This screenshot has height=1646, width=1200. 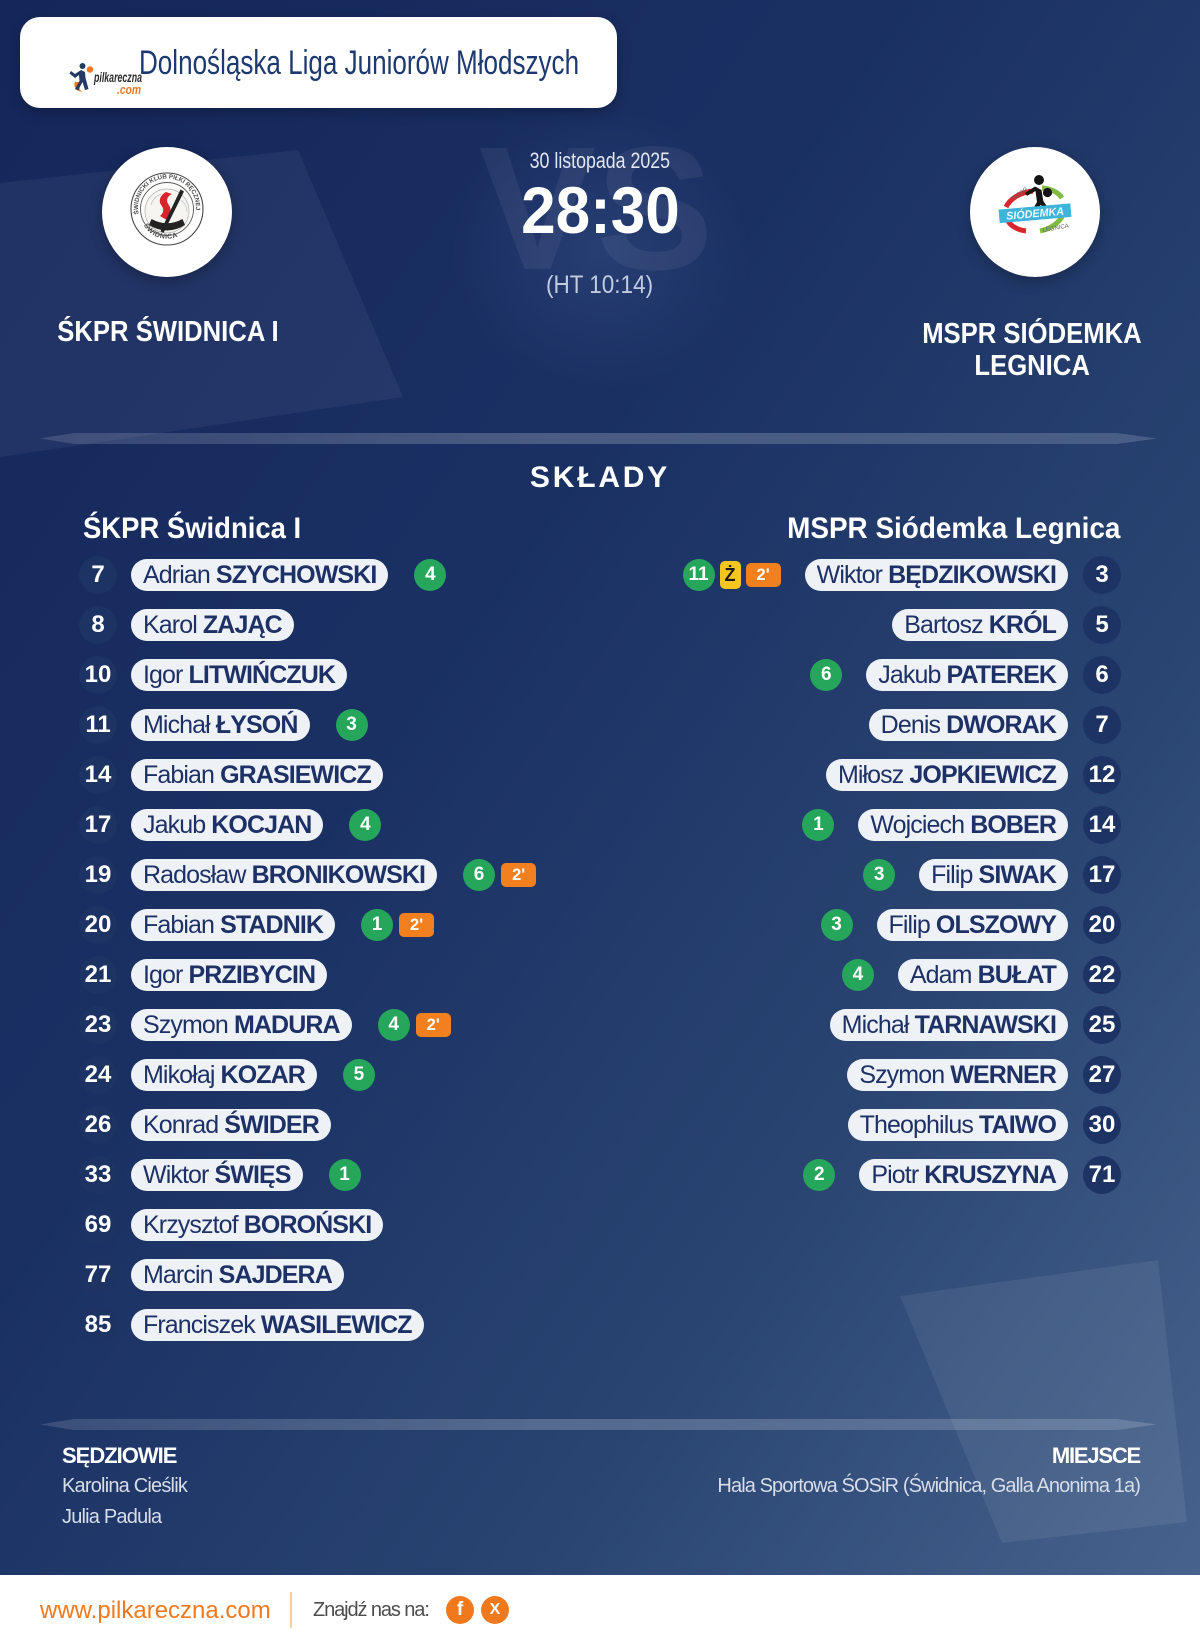 I want to click on svg-text: .com, so click(x=129, y=89).